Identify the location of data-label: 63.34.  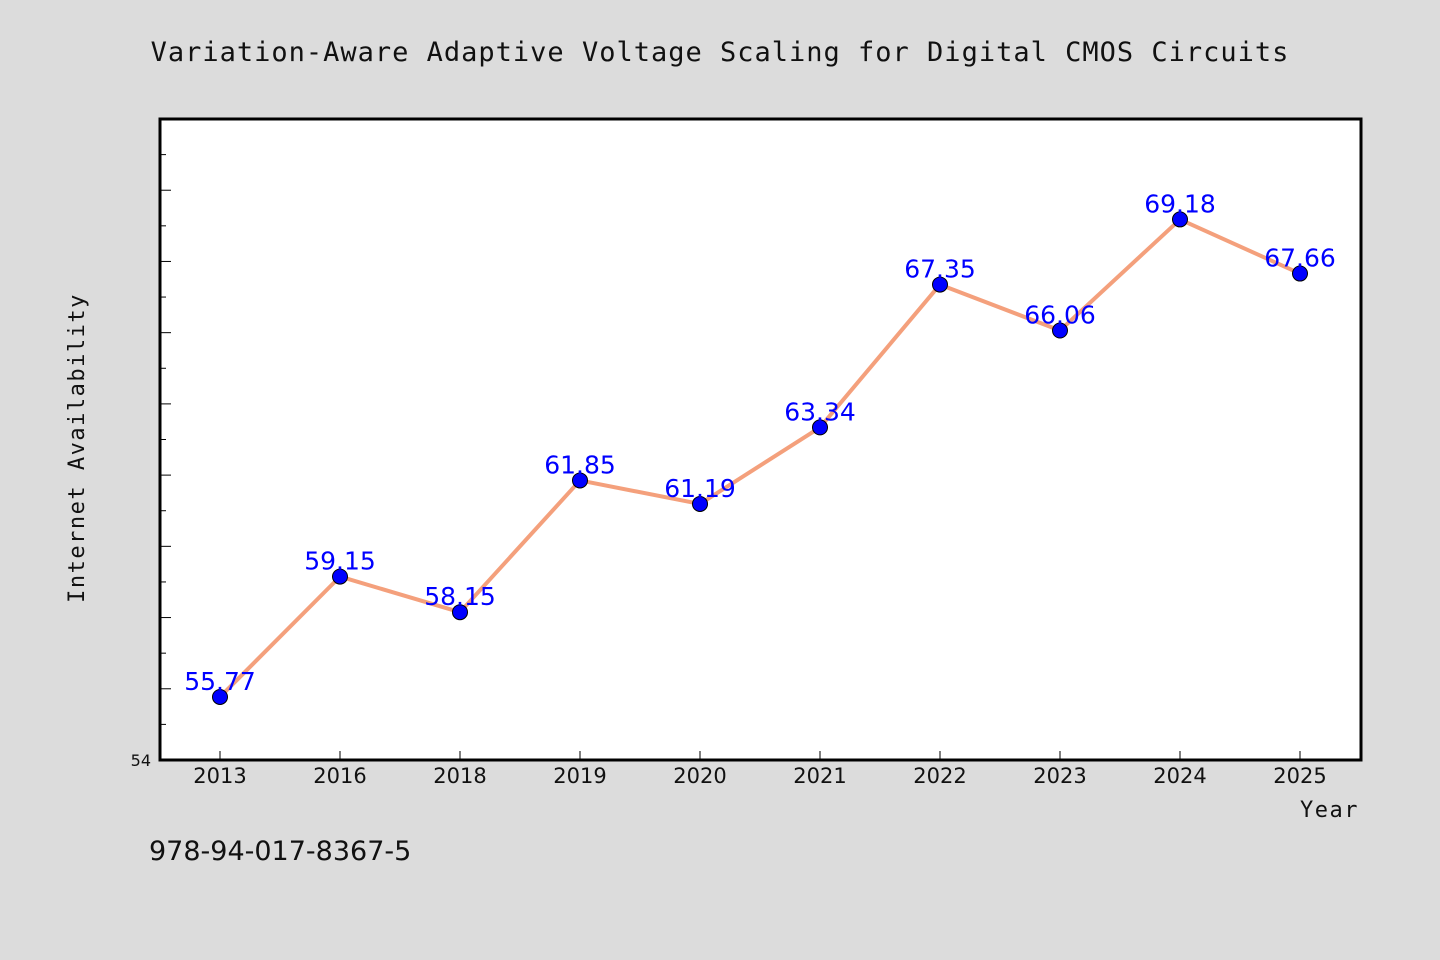
(820, 411).